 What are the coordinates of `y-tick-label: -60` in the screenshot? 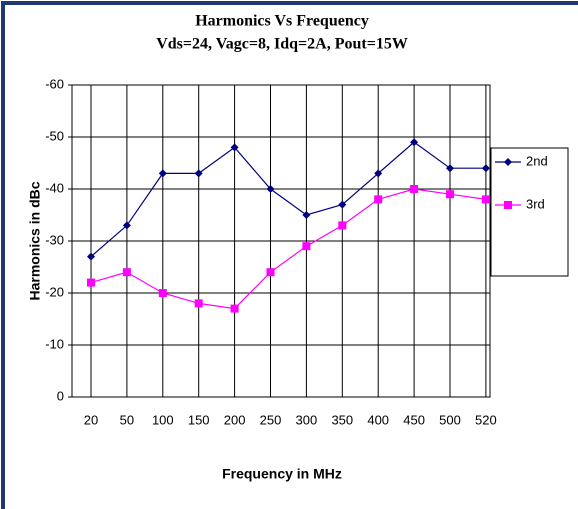 It's located at (54, 83).